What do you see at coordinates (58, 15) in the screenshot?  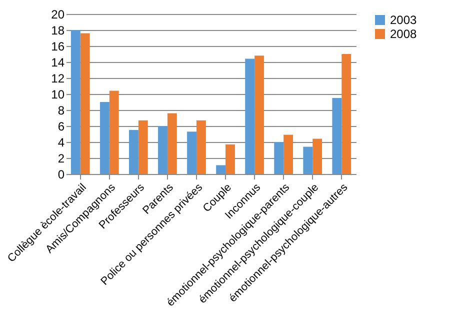 I see `y-tick-label: 20` at bounding box center [58, 15].